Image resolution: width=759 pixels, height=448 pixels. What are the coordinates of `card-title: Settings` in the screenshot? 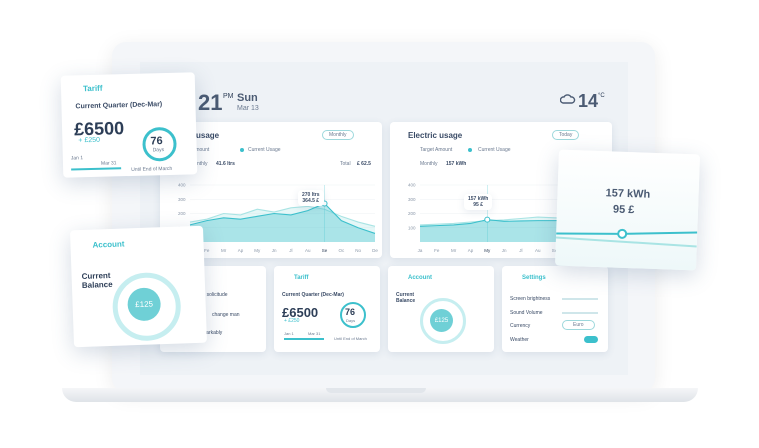 It's located at (534, 278).